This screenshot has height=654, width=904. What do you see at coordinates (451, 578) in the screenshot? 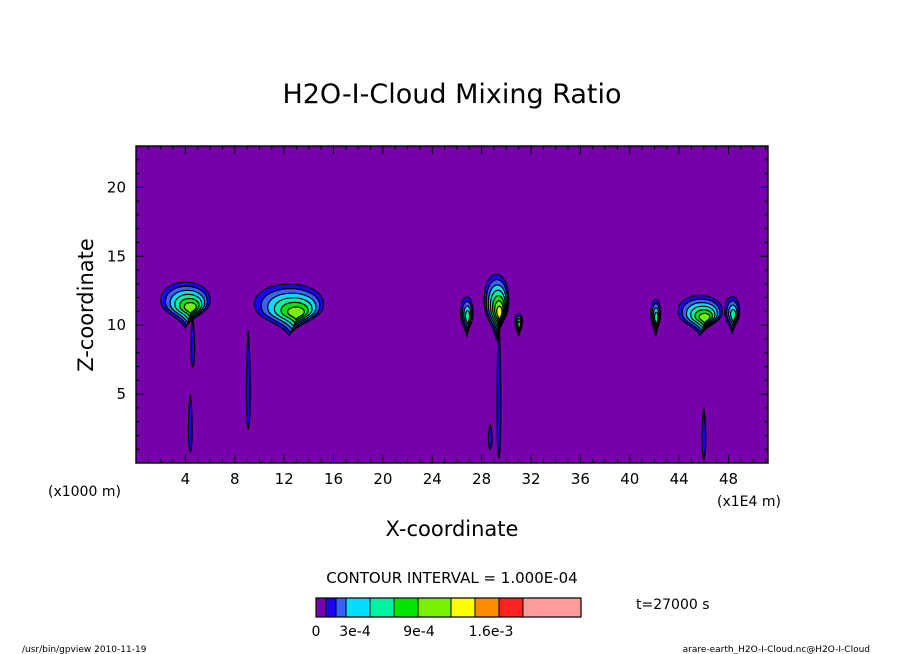
I see `contour-interval-label: CONTOUR INTERVAL = 1.000E-04` at bounding box center [451, 578].